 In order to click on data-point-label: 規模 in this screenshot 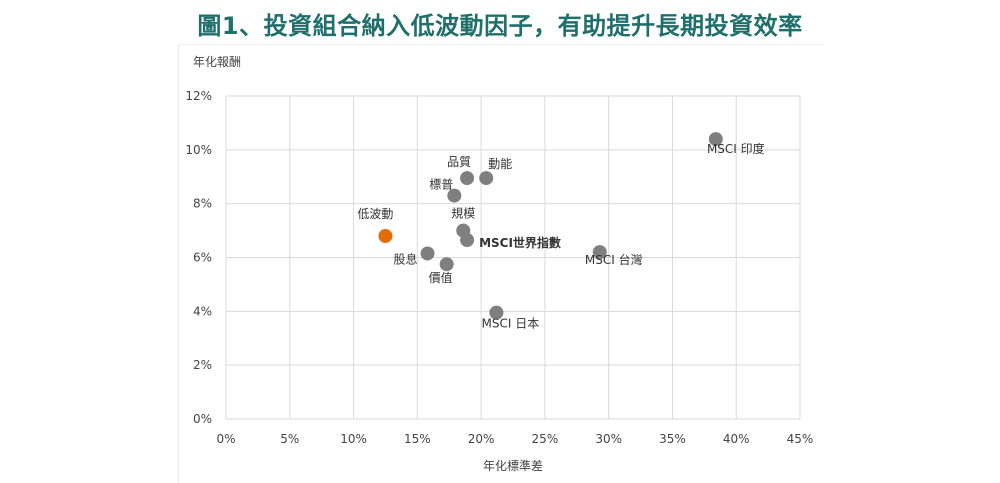, I will do `click(463, 213)`.